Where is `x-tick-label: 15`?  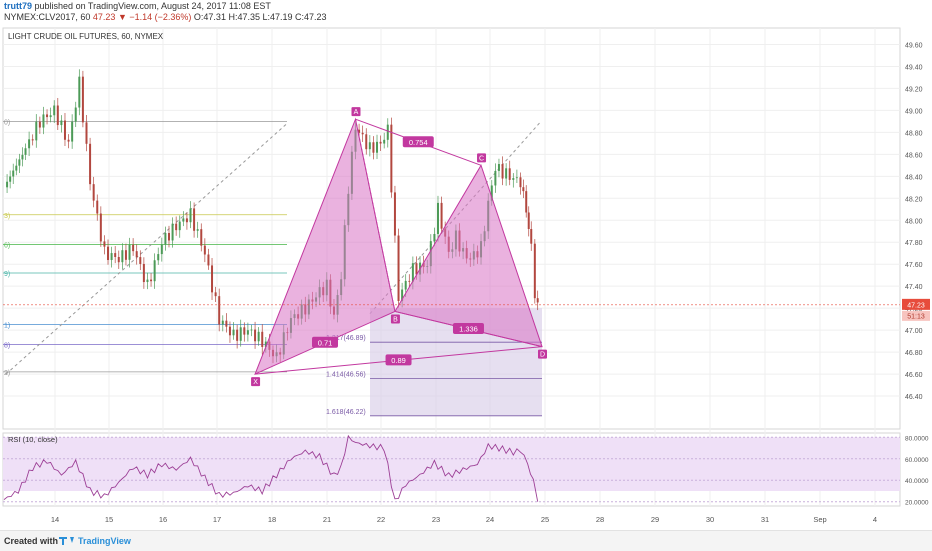 x-tick-label: 15 is located at coordinates (109, 519).